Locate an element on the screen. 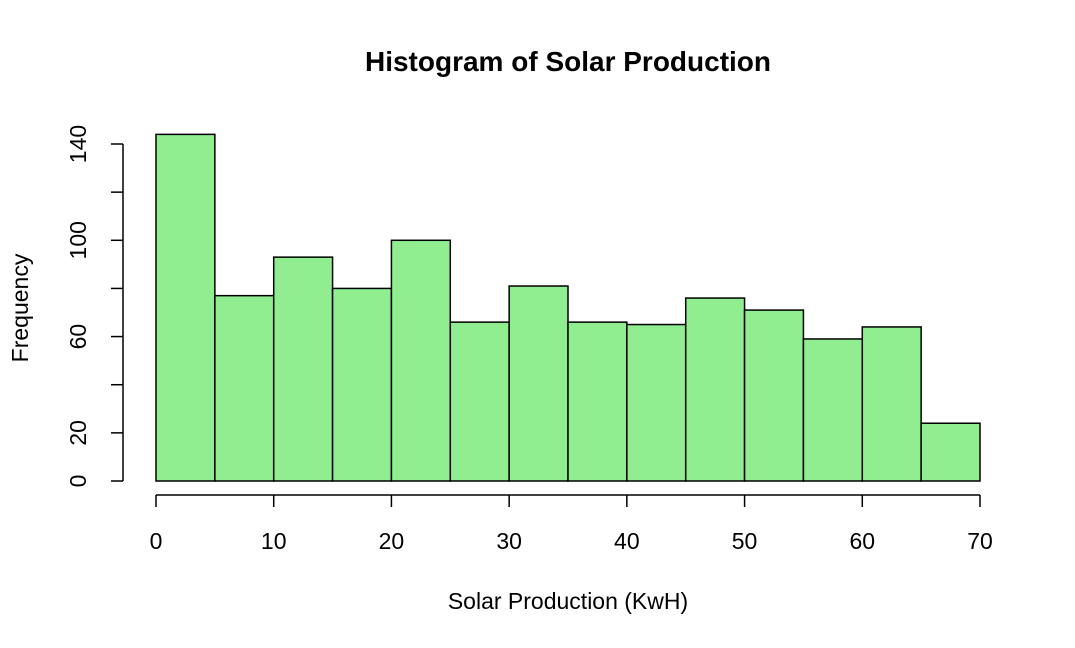 The image size is (1075, 648). y-tick-label: 100 is located at coordinates (78, 240).